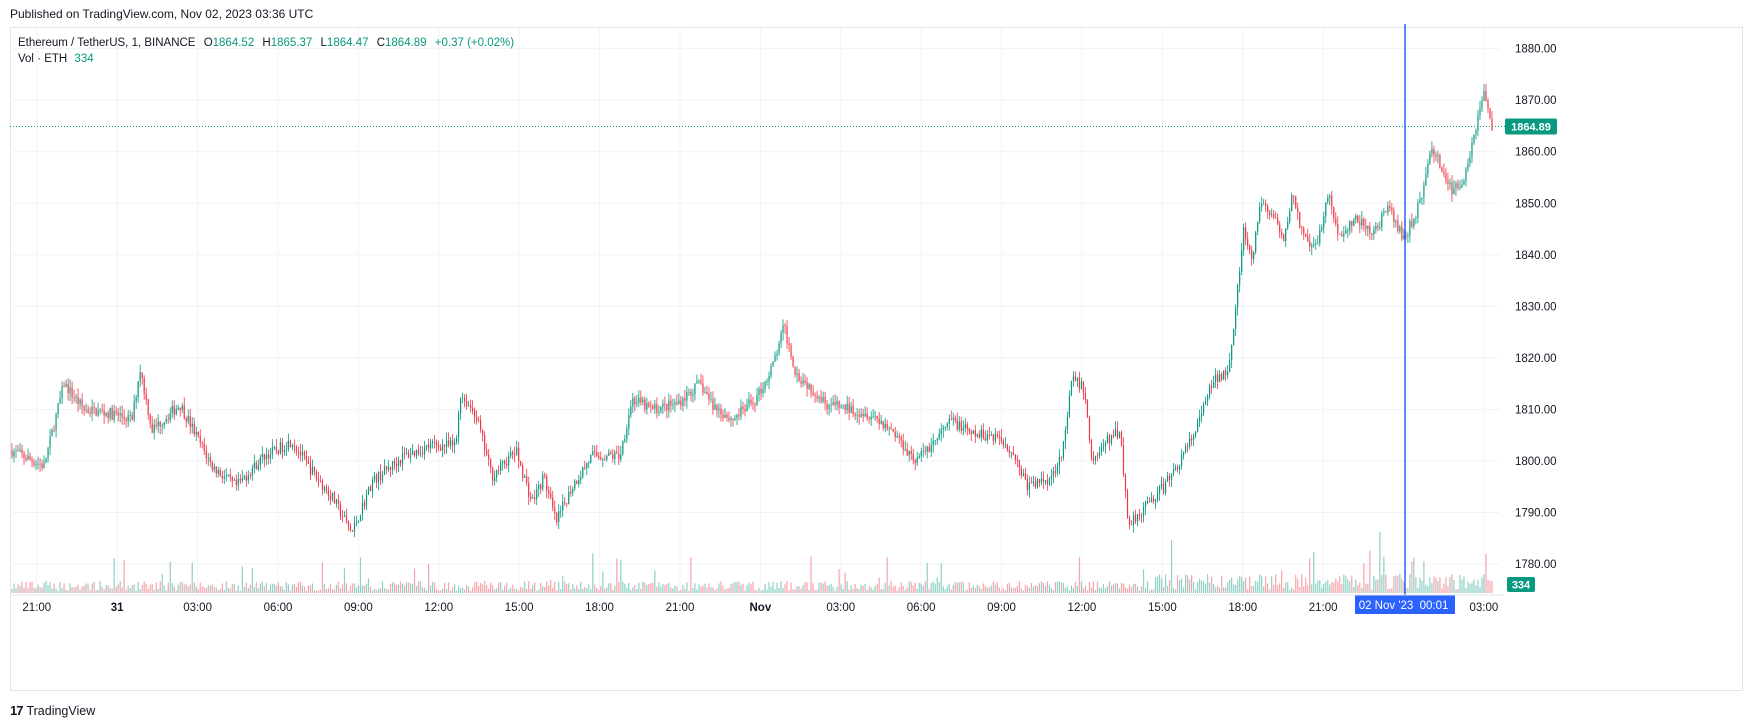 This screenshot has height=728, width=1755. What do you see at coordinates (107, 43) in the screenshot?
I see `symbol-title: Ethereum / TetherUS, 1, BINANCE` at bounding box center [107, 43].